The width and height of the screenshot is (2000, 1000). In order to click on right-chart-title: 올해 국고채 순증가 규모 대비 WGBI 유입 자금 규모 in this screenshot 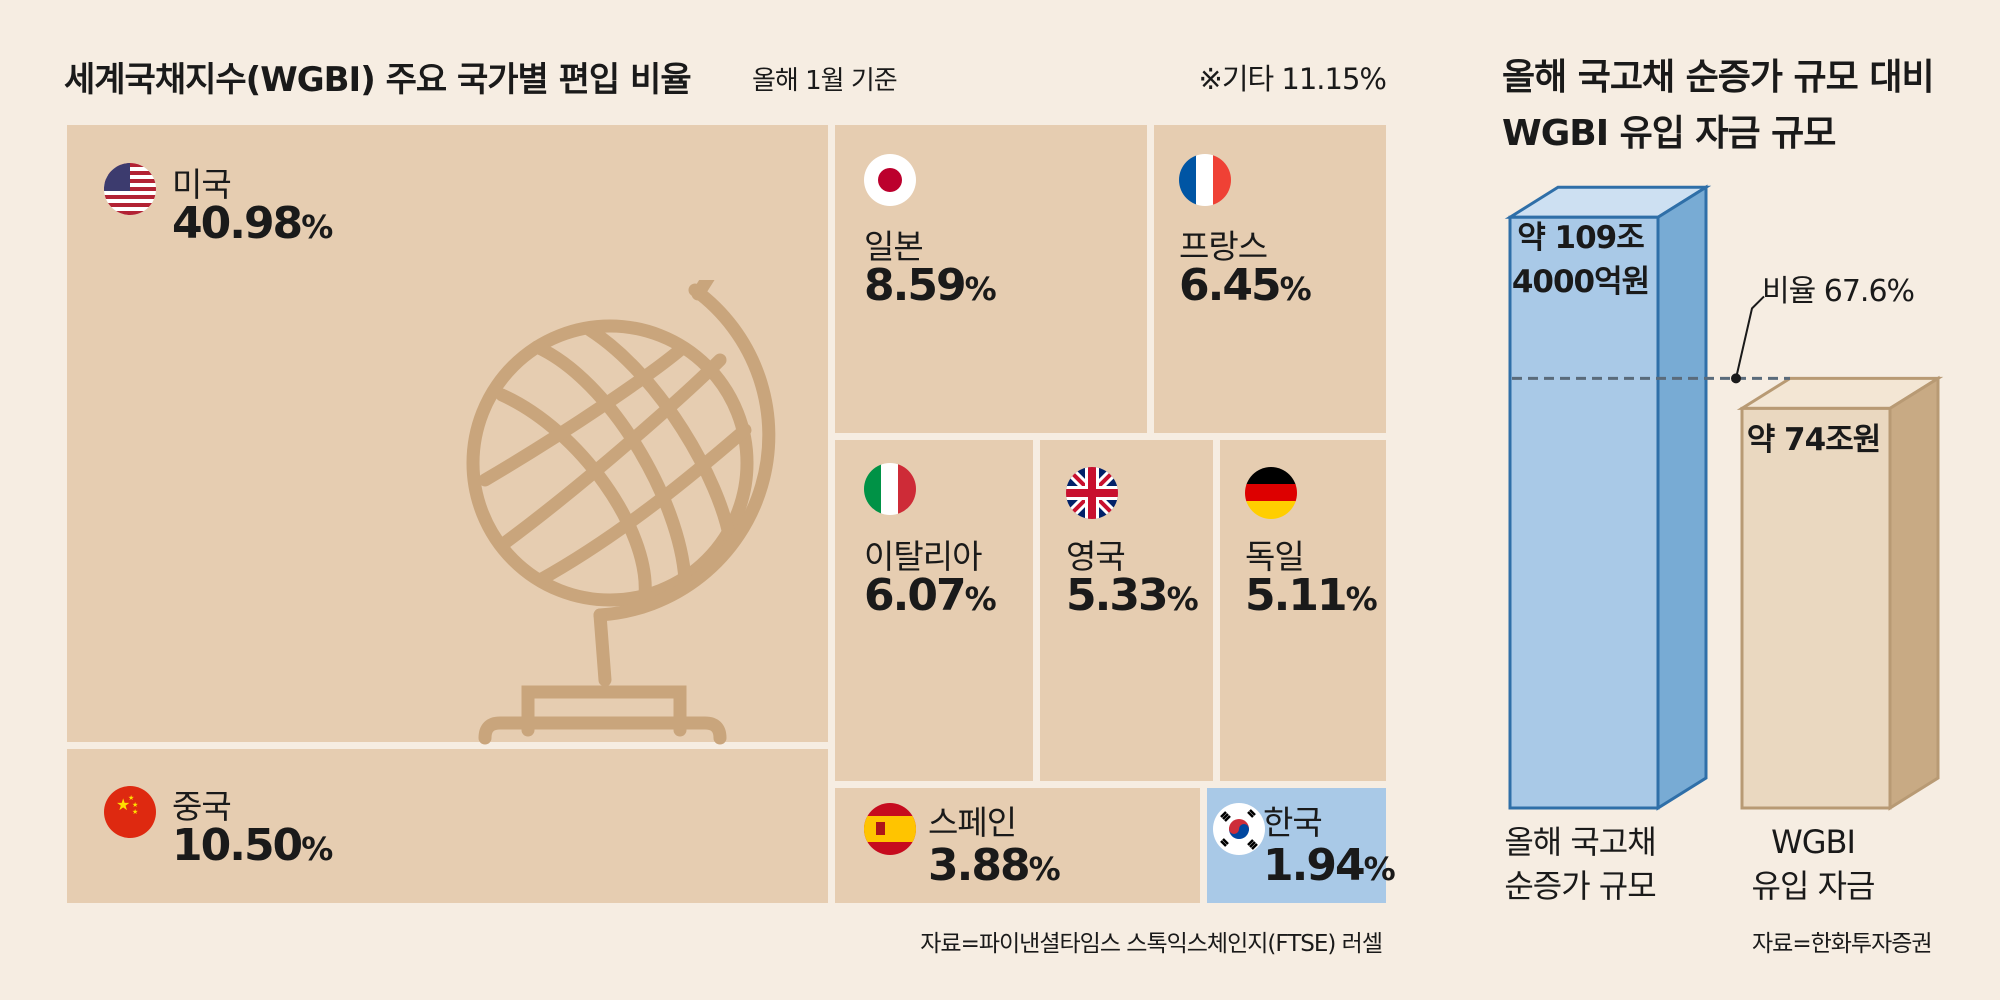, I will do `click(1718, 105)`.